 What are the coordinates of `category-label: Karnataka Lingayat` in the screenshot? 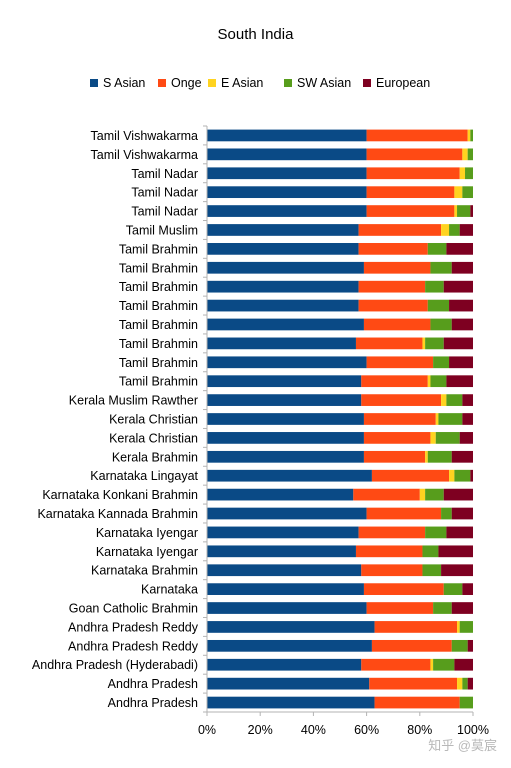 It's located at (144, 476).